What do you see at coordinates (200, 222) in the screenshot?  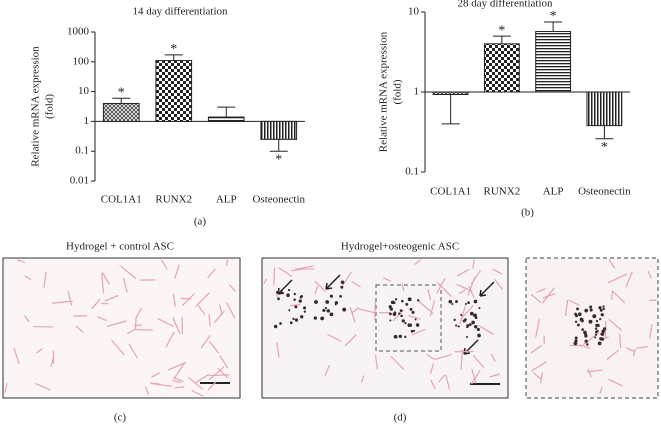 I see `panel-label: (a)` at bounding box center [200, 222].